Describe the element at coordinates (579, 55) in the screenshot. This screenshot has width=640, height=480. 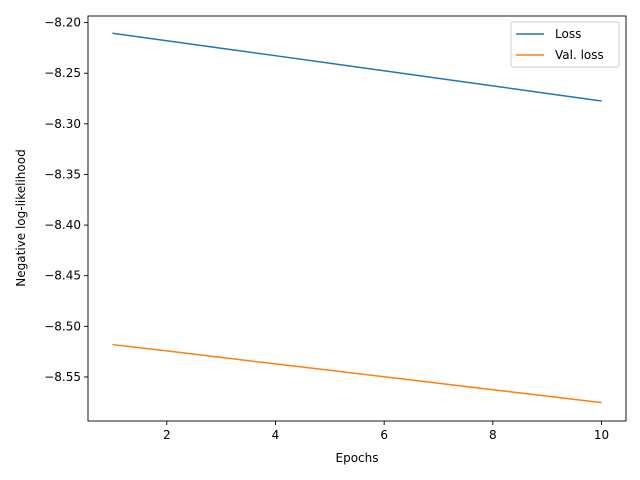
I see `legend-label-1: Val. loss` at that location.